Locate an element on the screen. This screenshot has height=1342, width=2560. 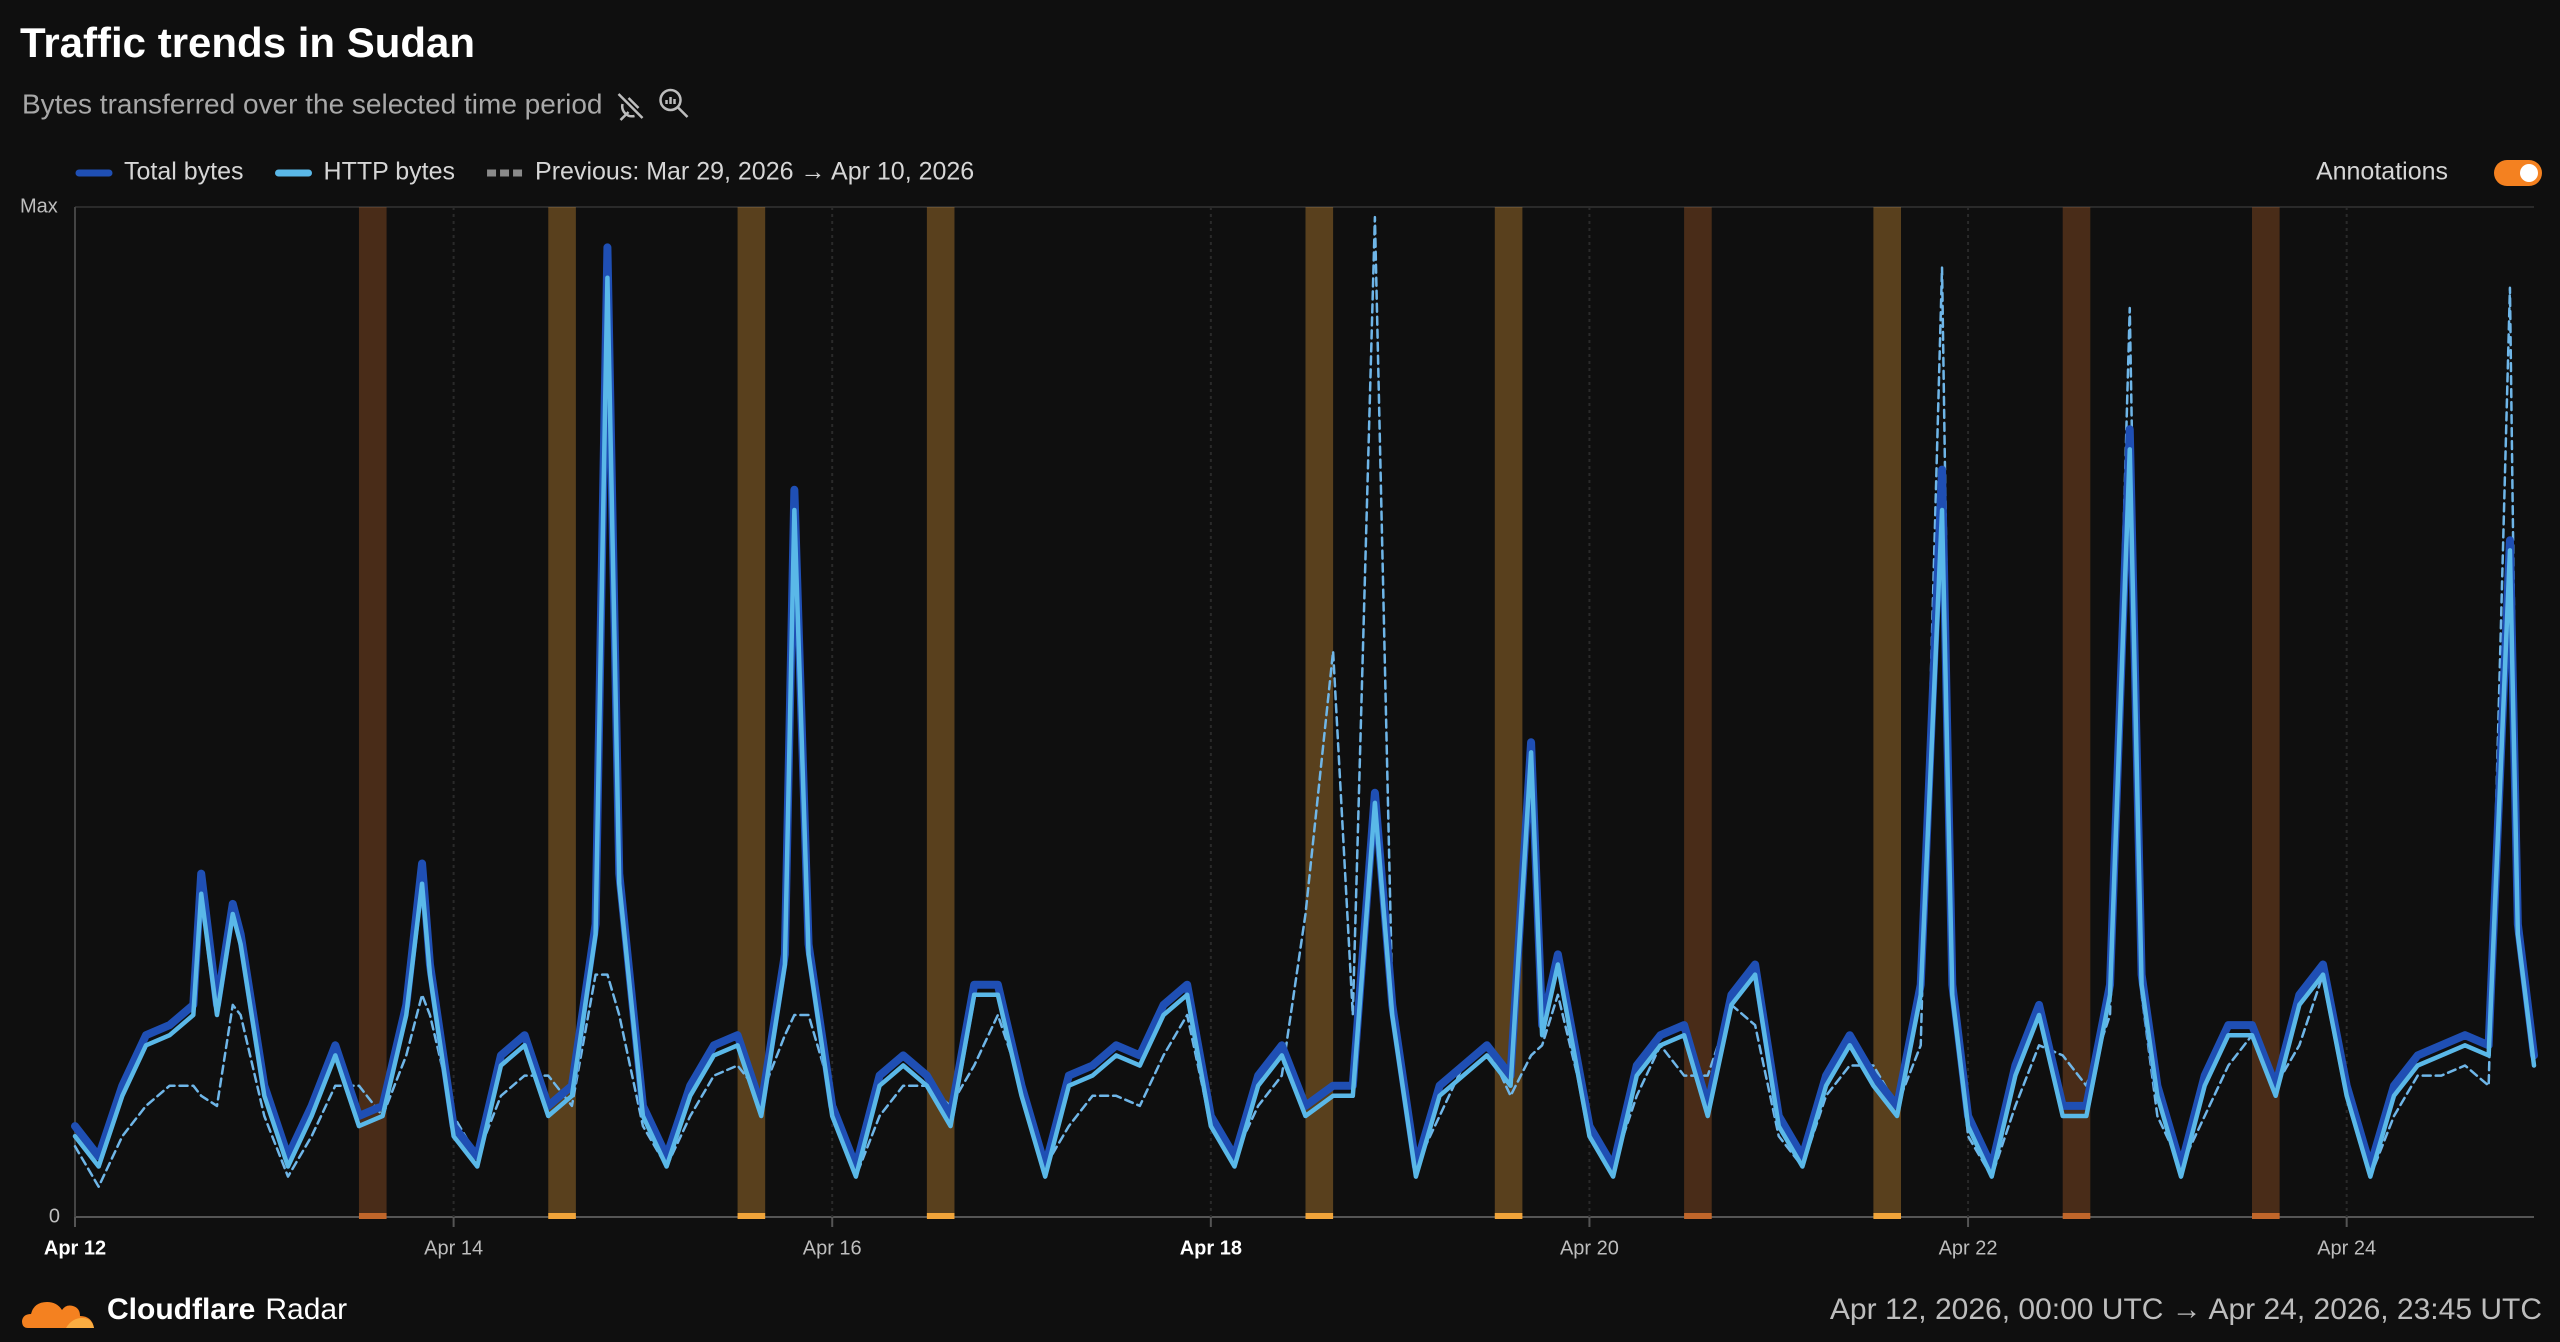
brand-name: Cloudflare is located at coordinates (181, 1309).